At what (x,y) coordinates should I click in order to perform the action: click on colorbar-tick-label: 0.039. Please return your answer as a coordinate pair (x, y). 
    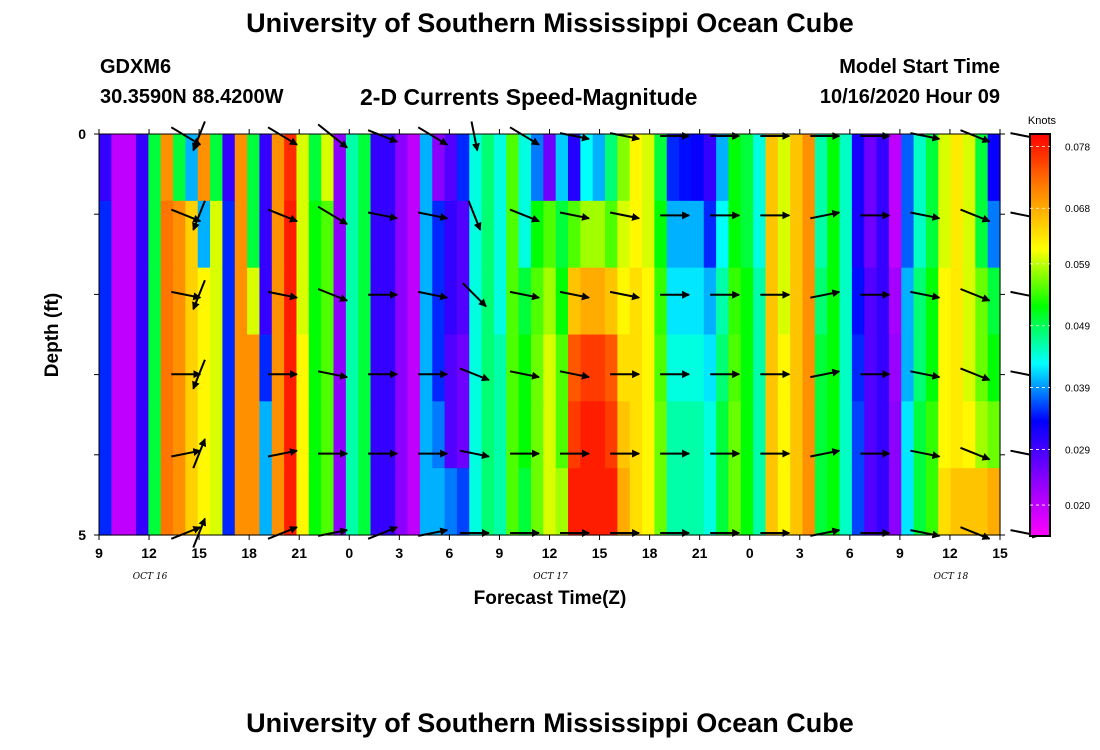
    Looking at the image, I should click on (1077, 389).